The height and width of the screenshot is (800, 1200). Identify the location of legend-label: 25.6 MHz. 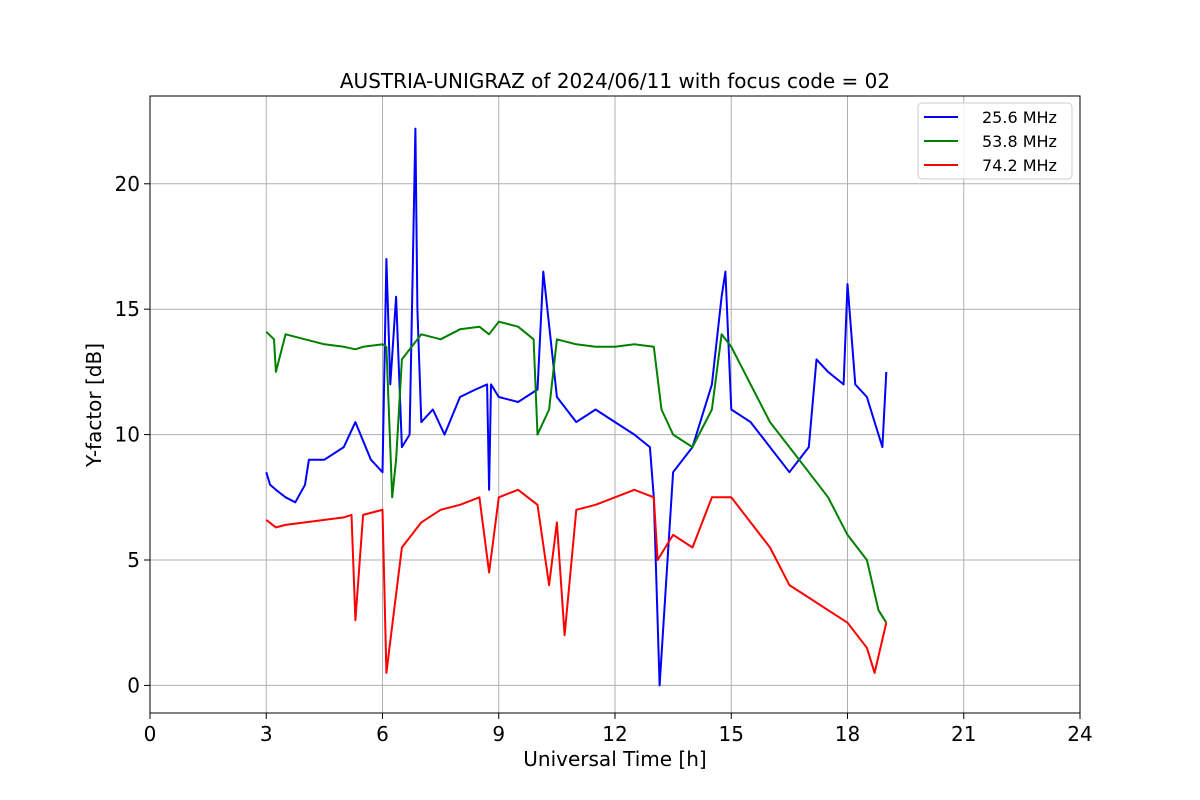
(1019, 117).